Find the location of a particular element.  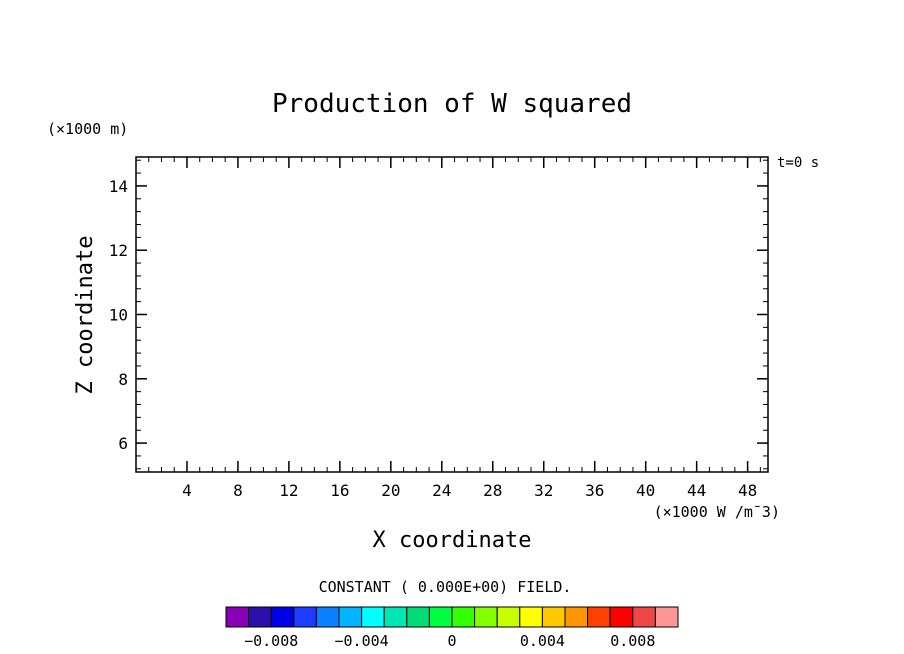

x-tick-label: 20 is located at coordinates (390, 490).